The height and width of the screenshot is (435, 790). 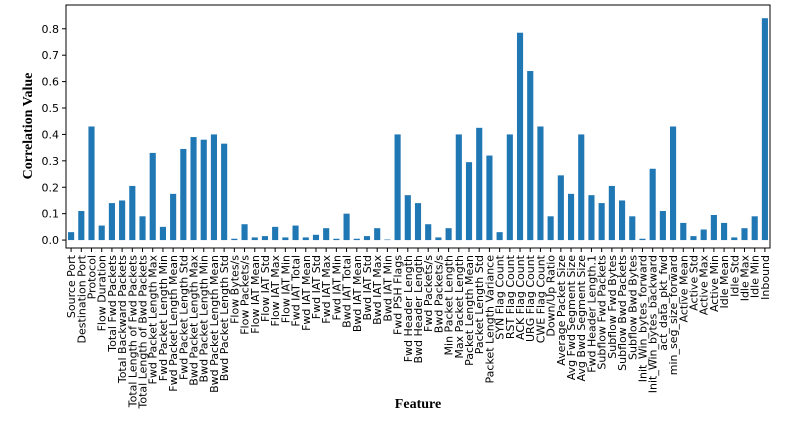 I want to click on x-tick-label: Fwd Packet Length Min, so click(x=163, y=318).